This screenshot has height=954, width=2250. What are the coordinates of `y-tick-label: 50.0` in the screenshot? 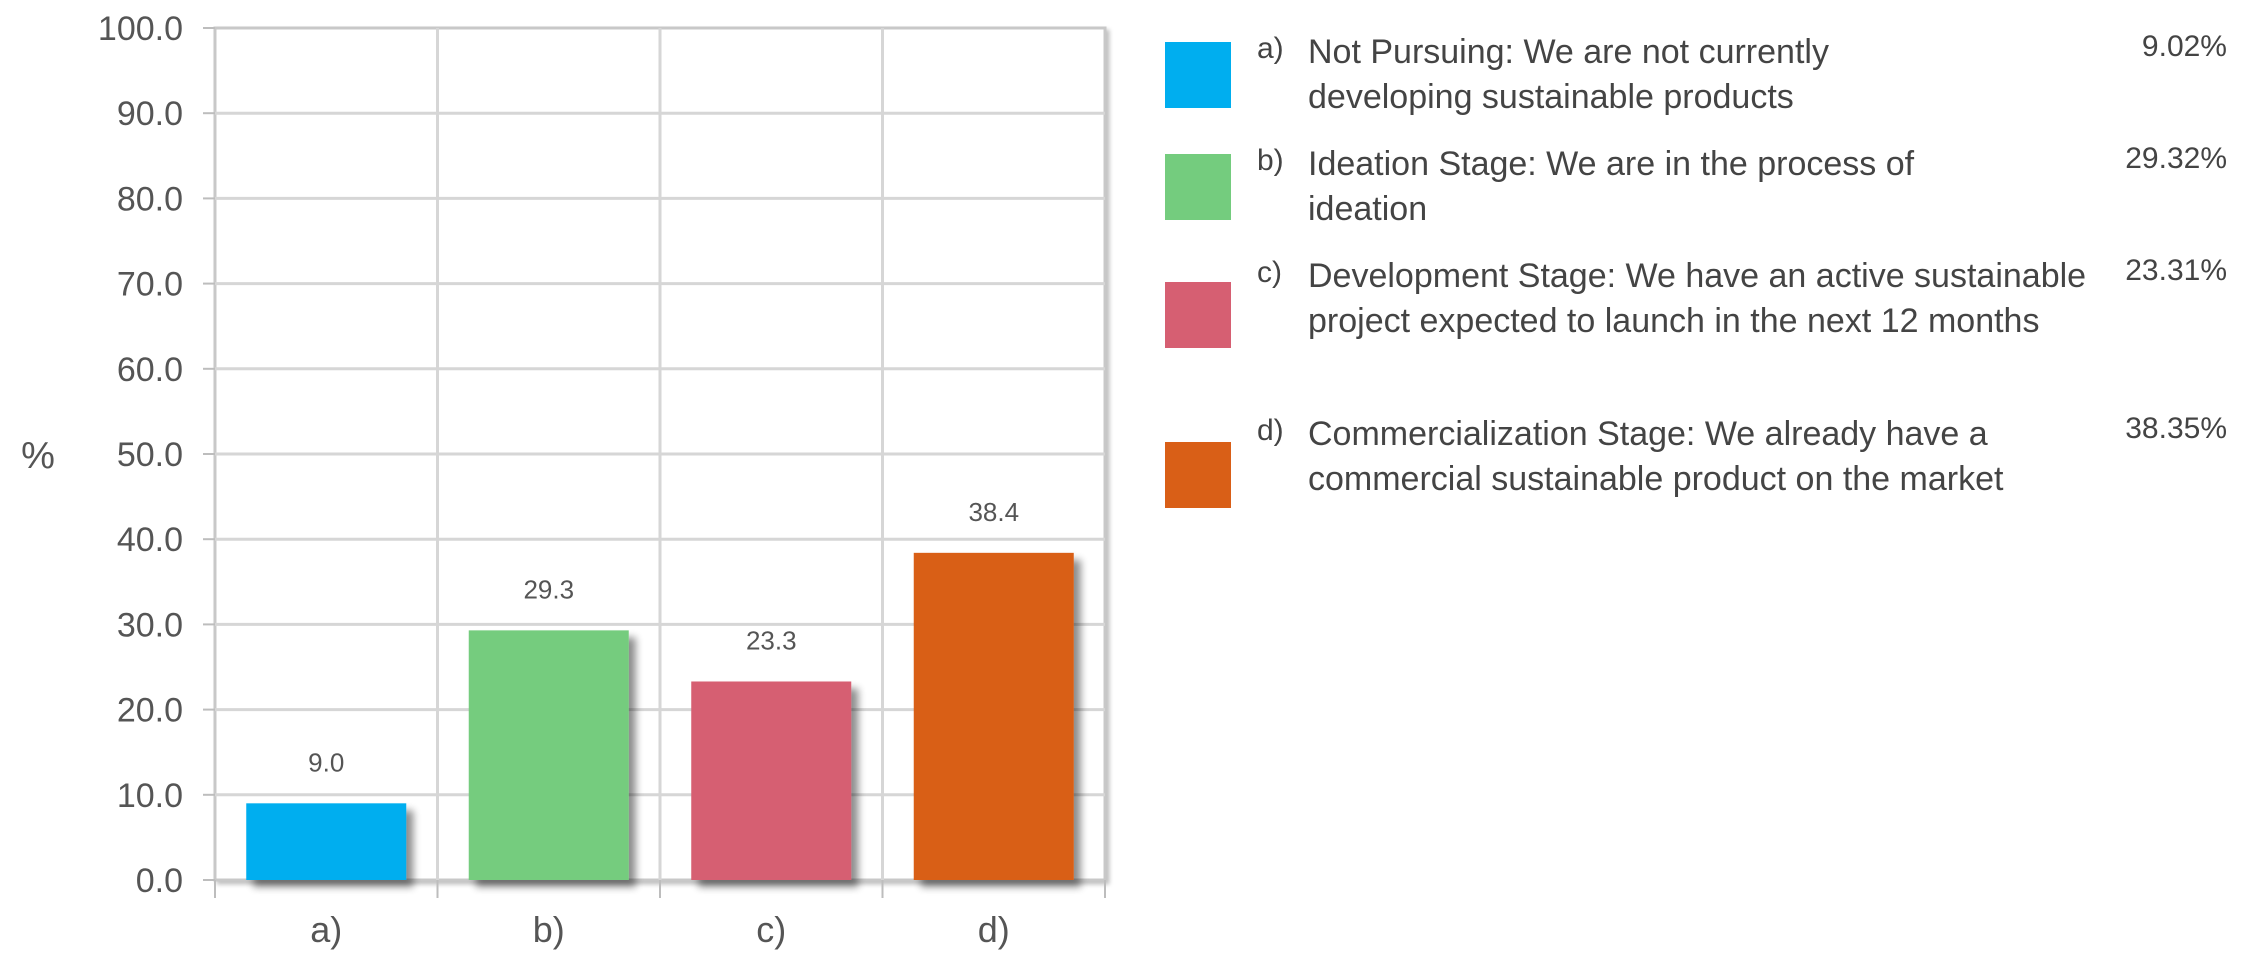 It's located at (150, 455).